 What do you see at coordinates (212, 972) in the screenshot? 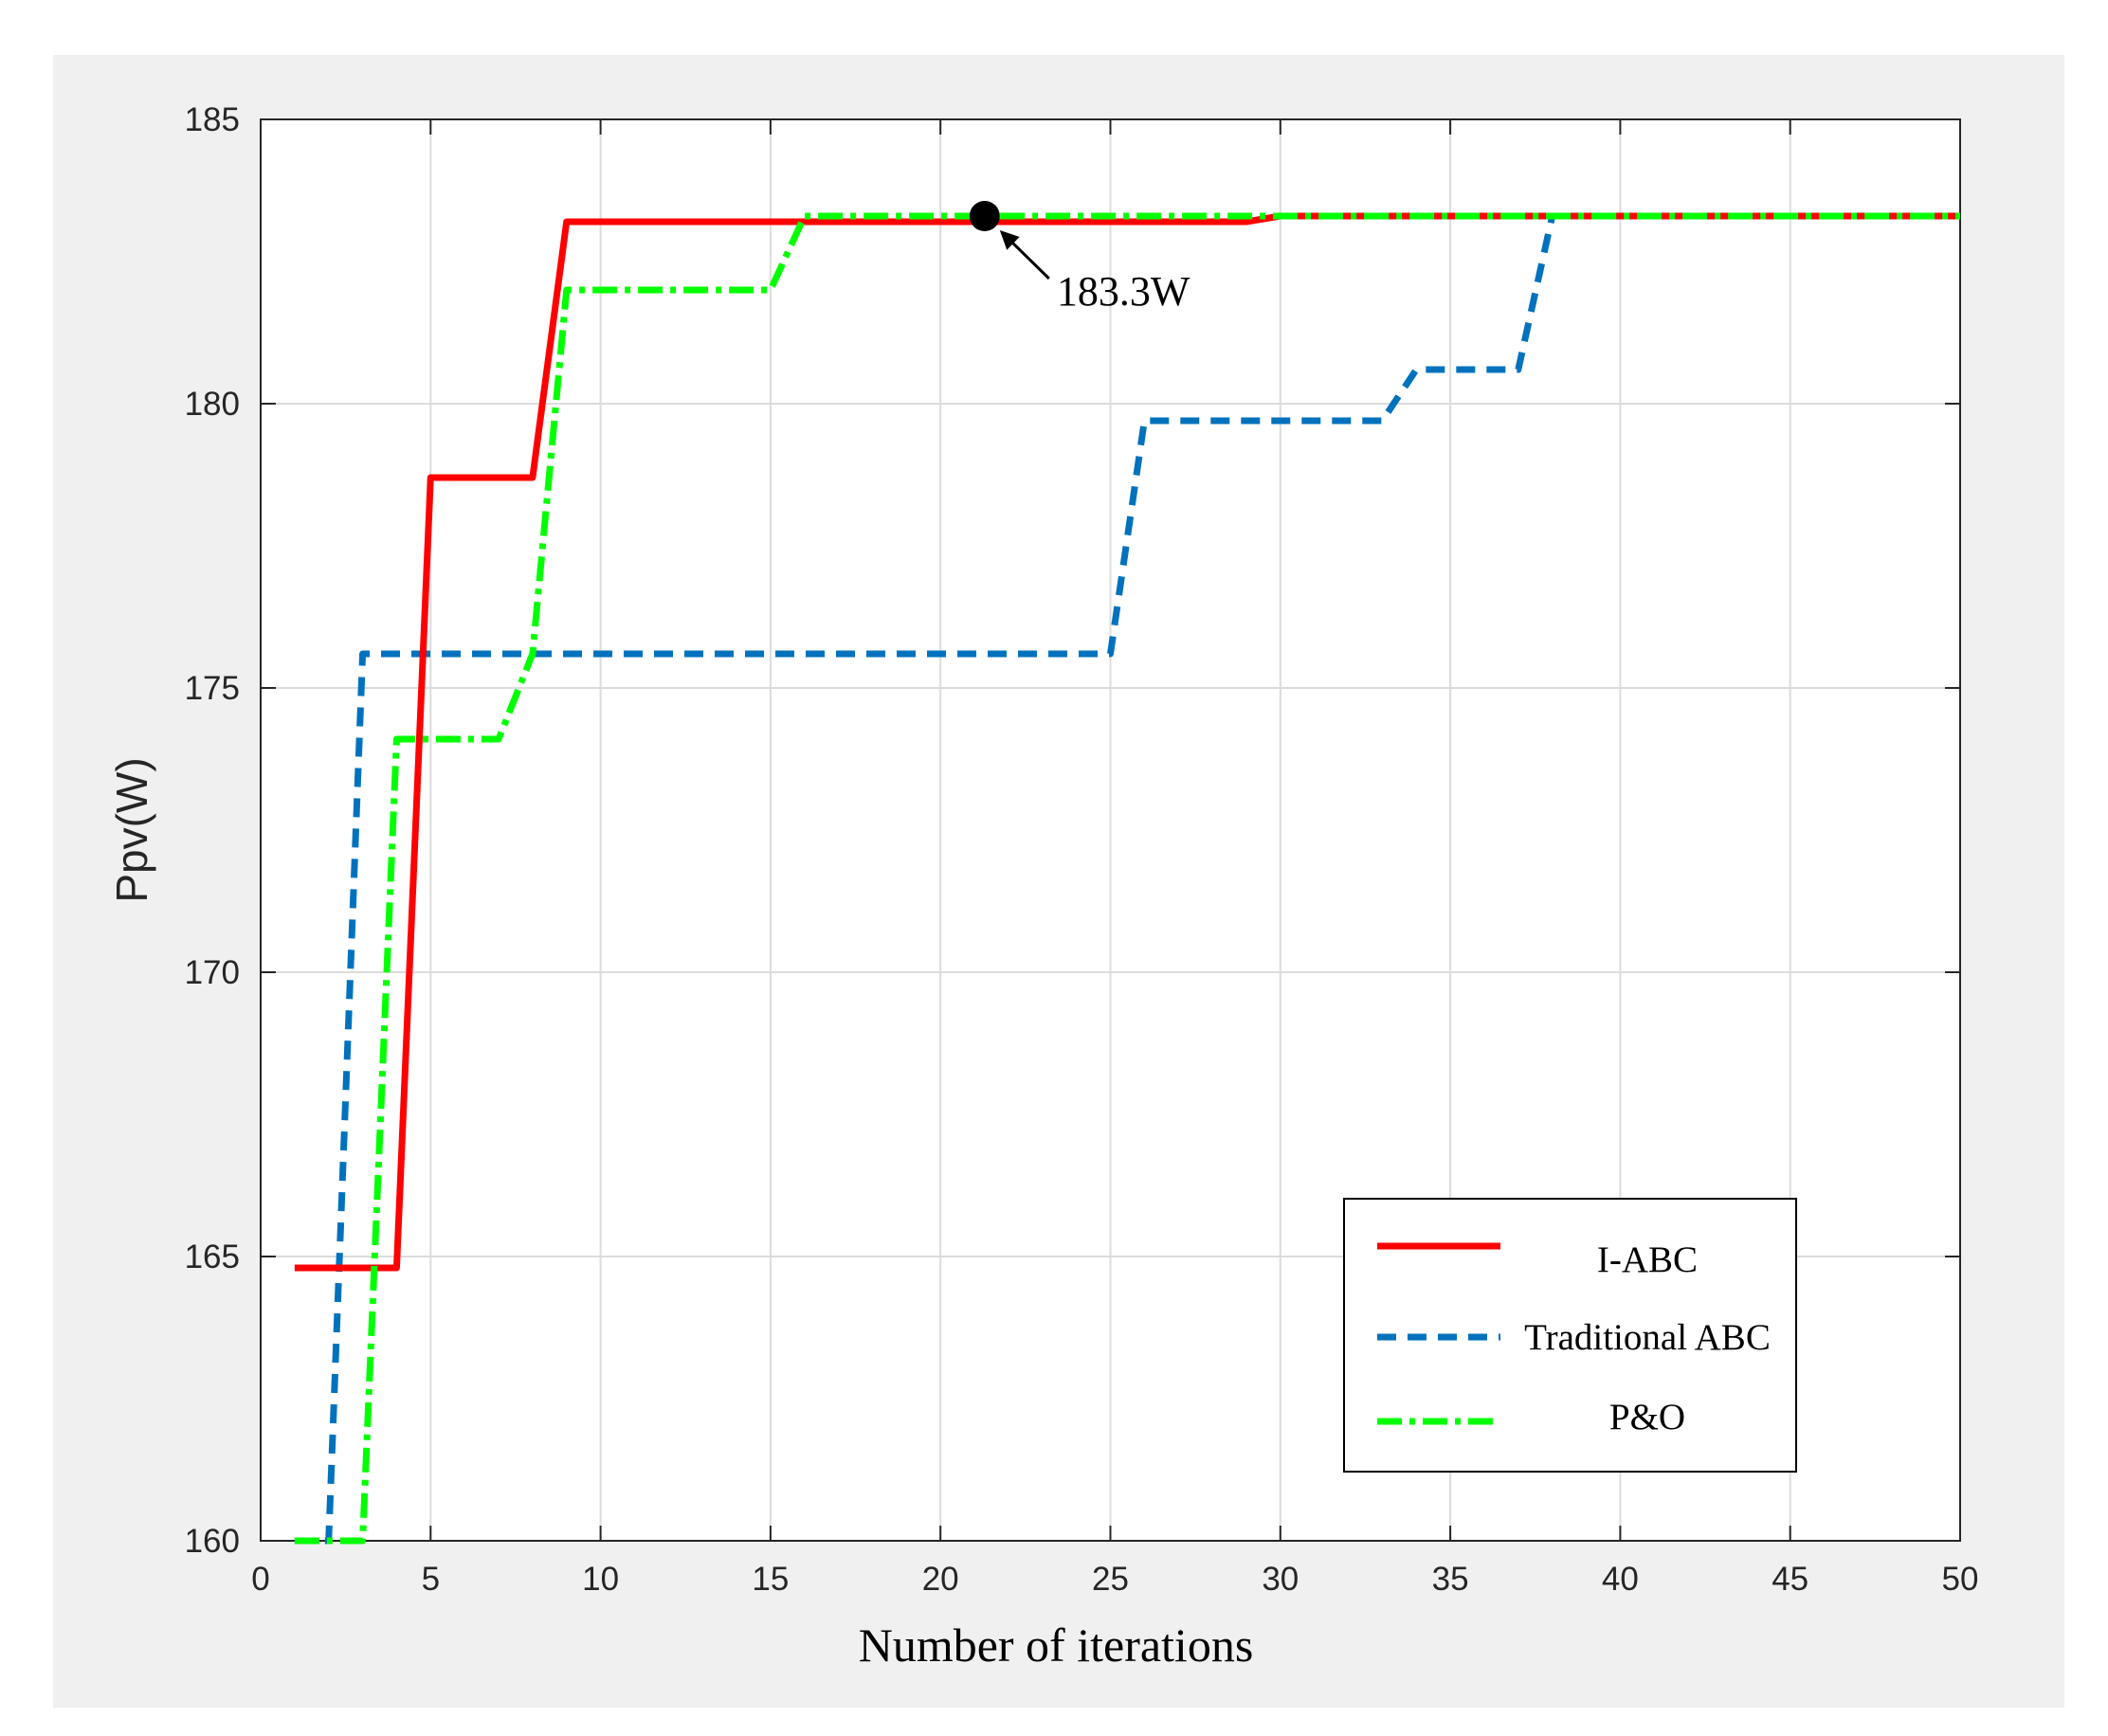
I see `y-tick-label: 170` at bounding box center [212, 972].